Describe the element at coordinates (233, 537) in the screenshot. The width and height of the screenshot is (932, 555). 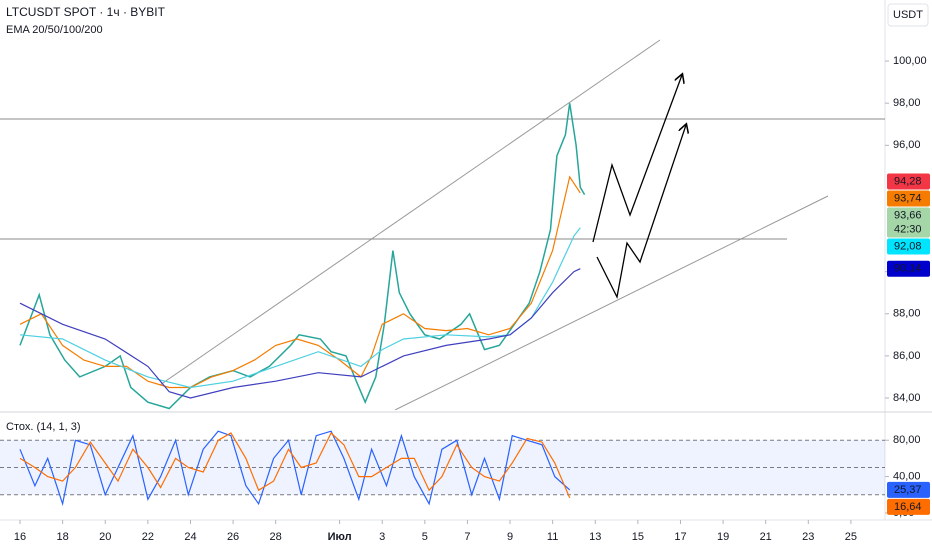
I see `x-tick-label: 26` at that location.